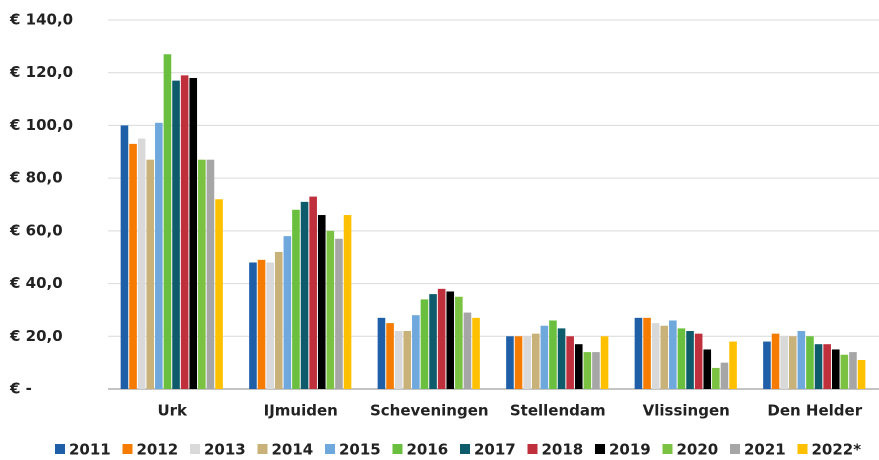  I want to click on x-tick-label: Stellendam, so click(558, 411).